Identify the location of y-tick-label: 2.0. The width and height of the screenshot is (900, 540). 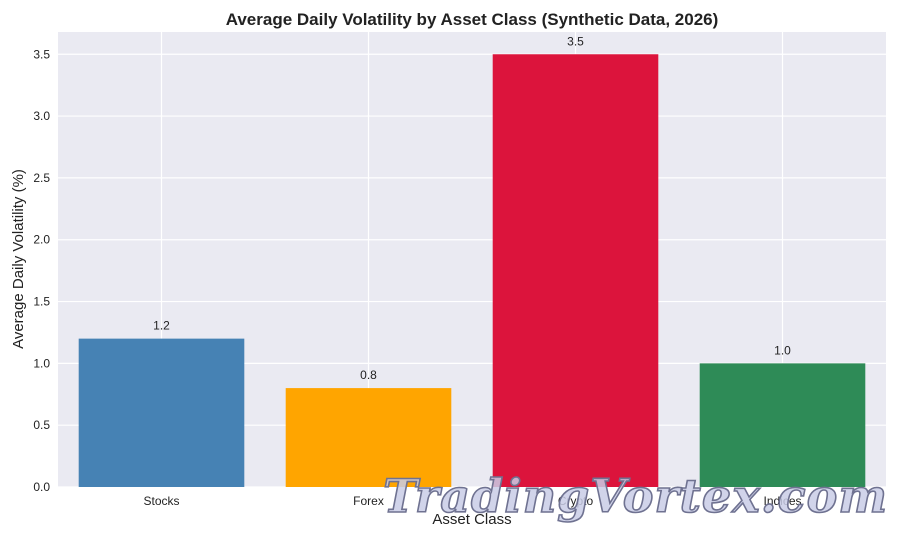
(41, 240).